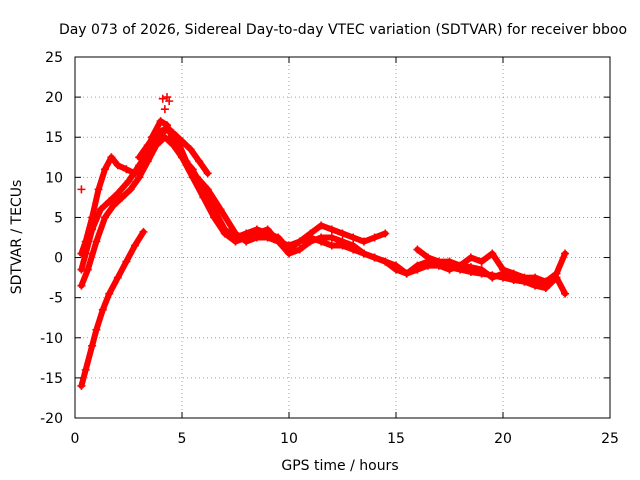 The image size is (640, 480). What do you see at coordinates (610, 439) in the screenshot?
I see `x-tick-label: 25` at bounding box center [610, 439].